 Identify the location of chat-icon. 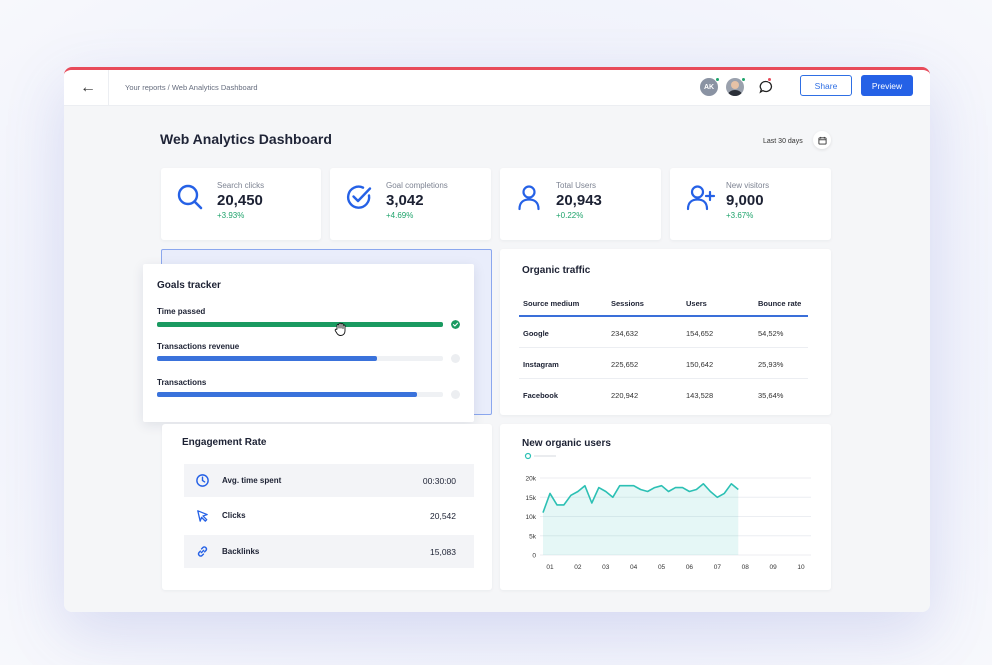
(766, 87).